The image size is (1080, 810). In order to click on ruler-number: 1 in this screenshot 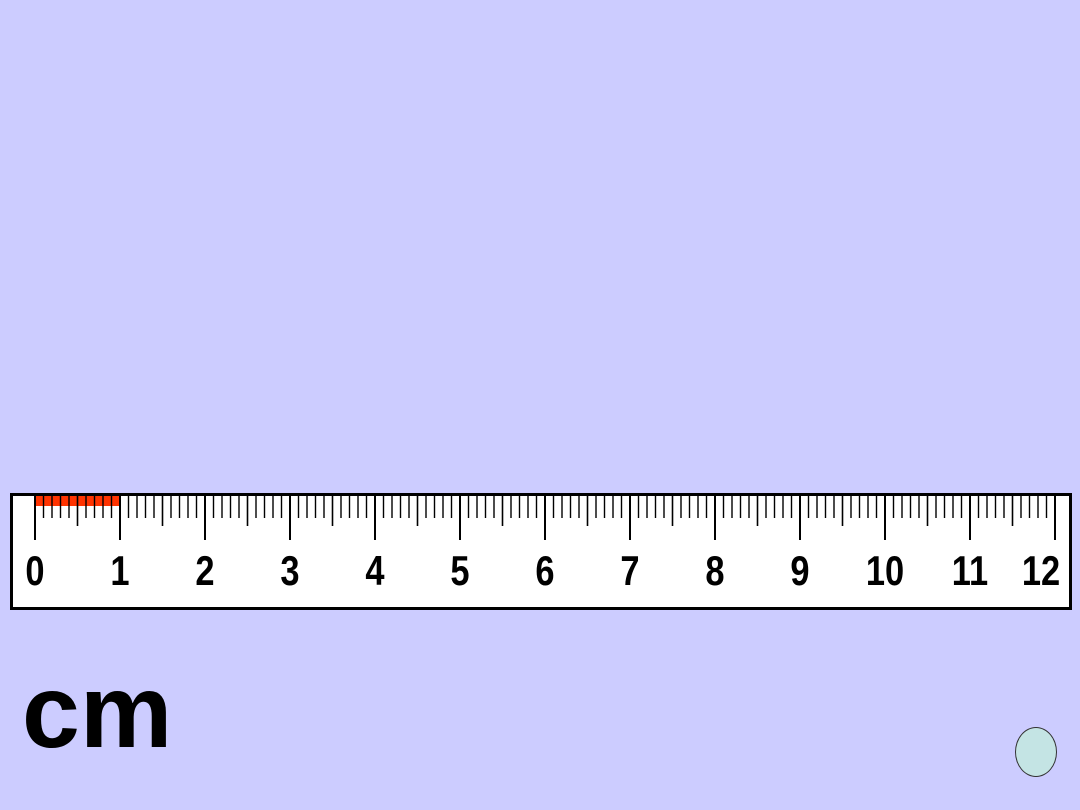, I will do `click(120, 570)`.